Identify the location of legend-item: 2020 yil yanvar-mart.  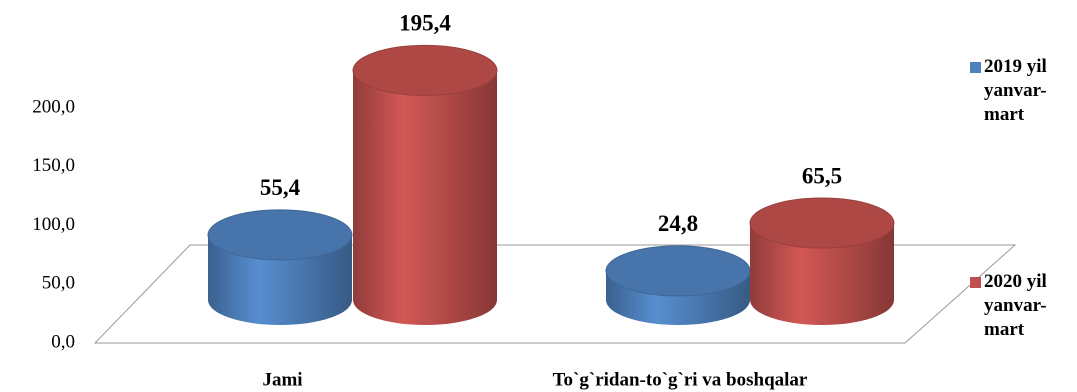
(1011, 306).